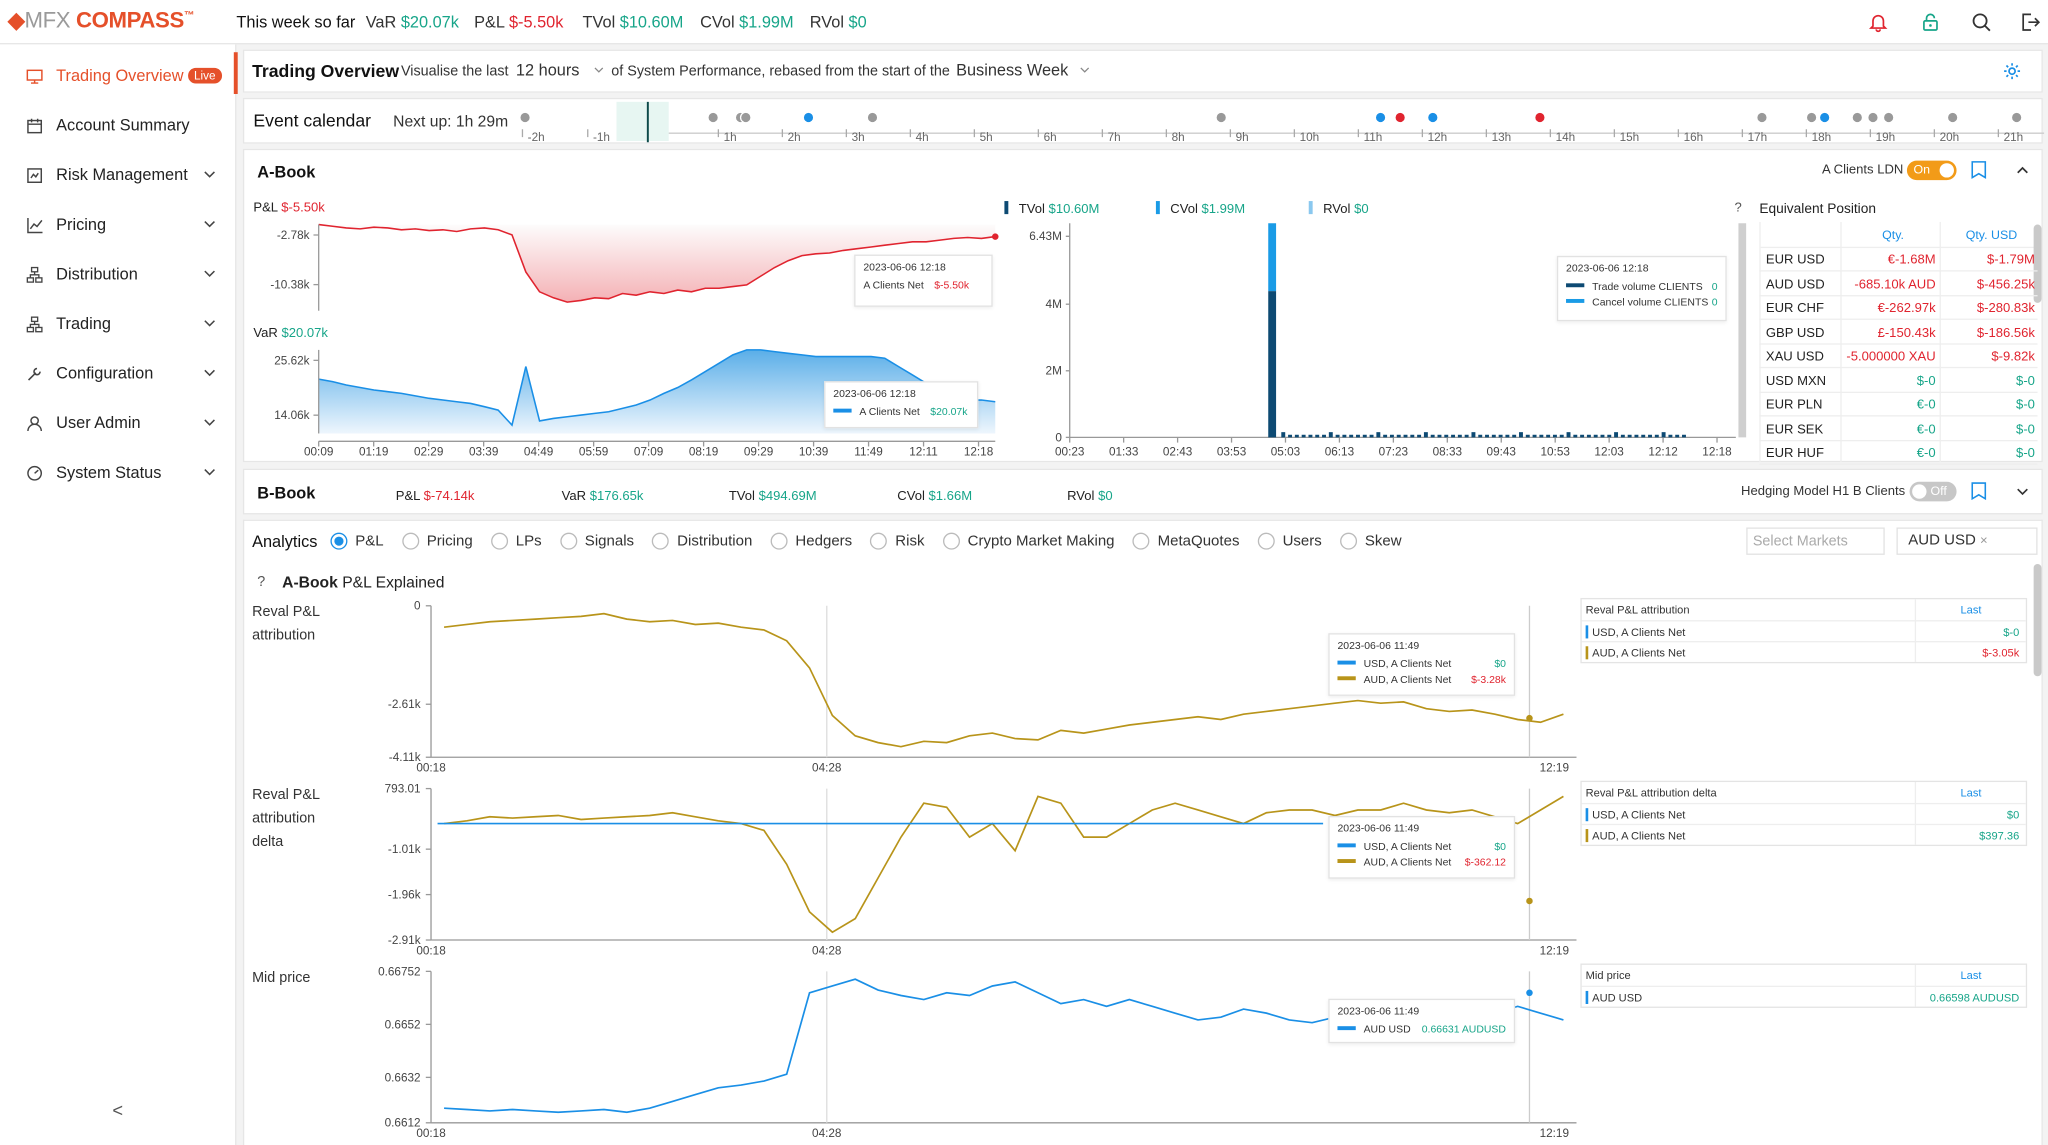 The width and height of the screenshot is (2048, 1145). Describe the element at coordinates (2022, 491) in the screenshot. I see `chevron-down-icon` at that location.